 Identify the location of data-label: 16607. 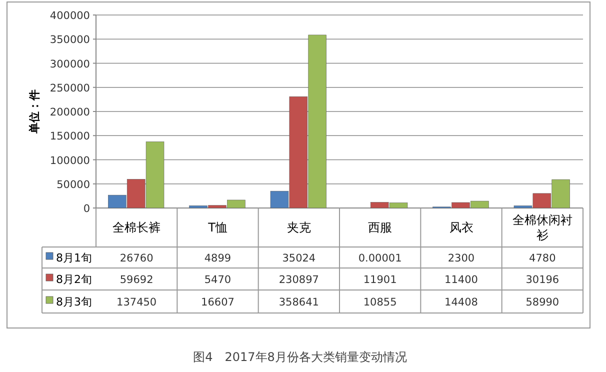
(217, 302).